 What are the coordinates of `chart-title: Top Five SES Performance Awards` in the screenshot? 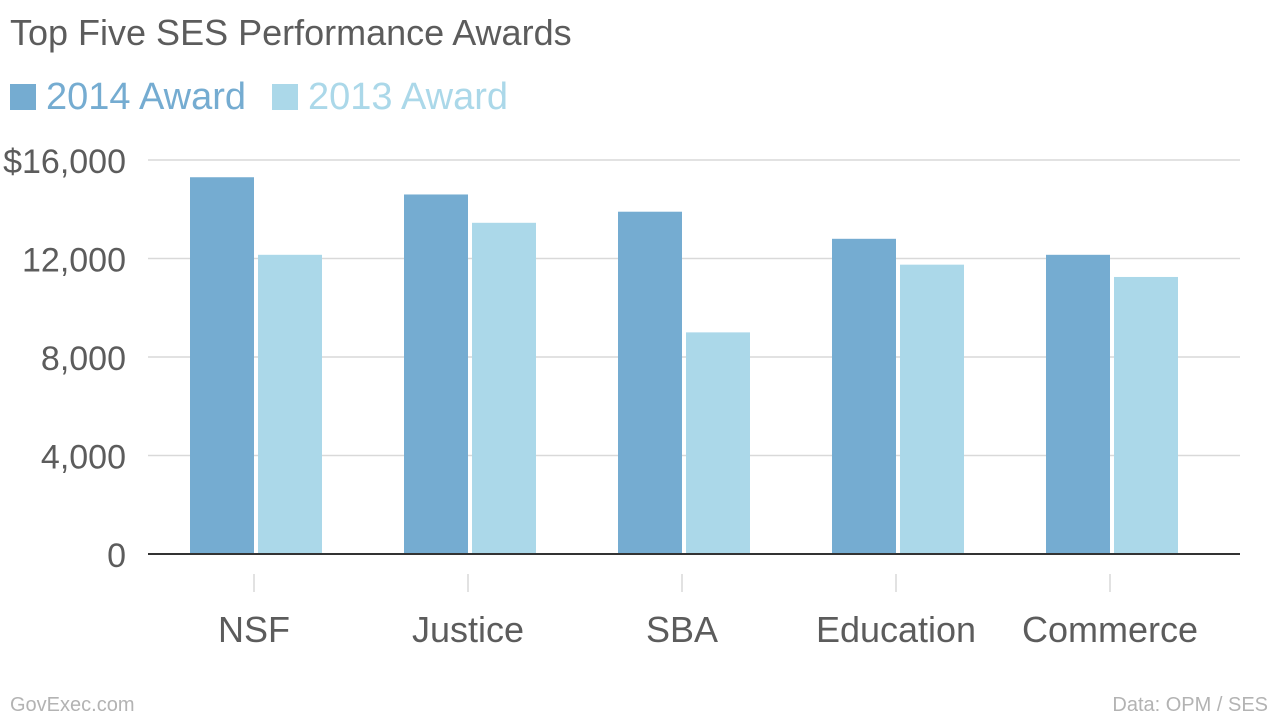 It's located at (291, 32).